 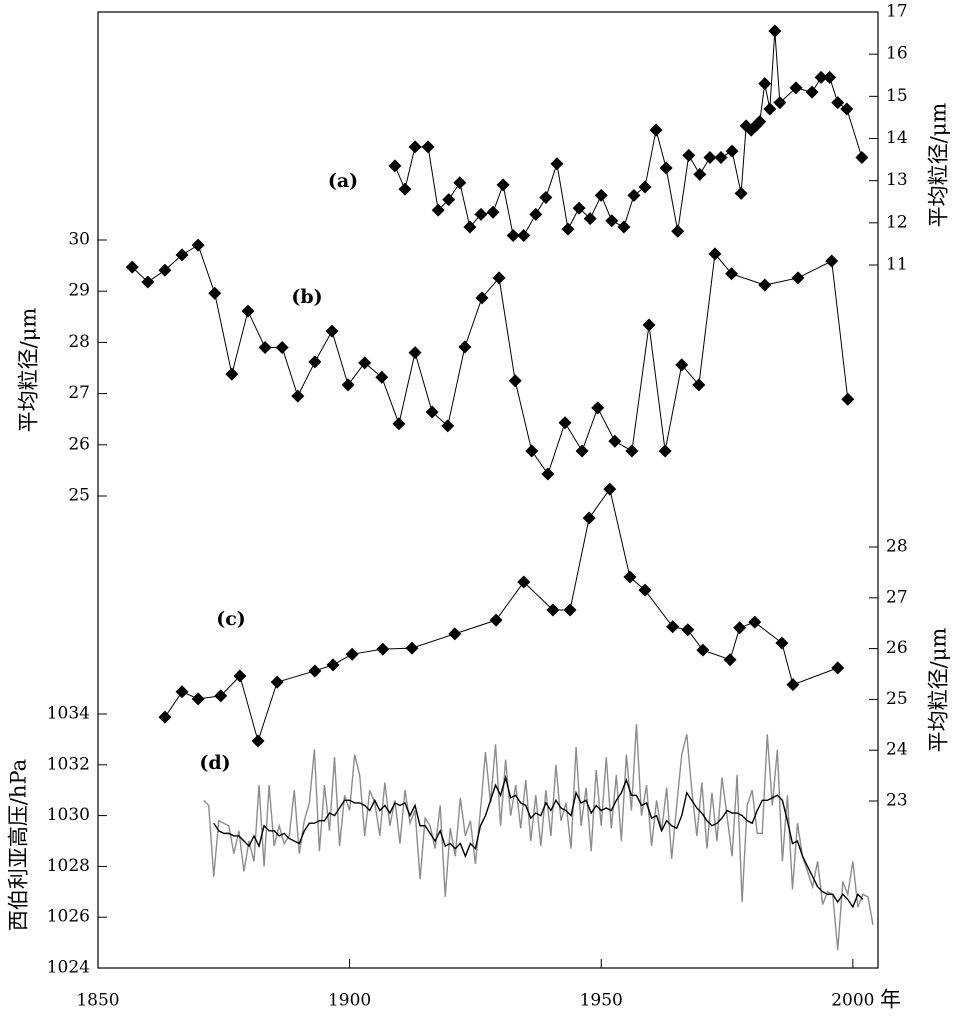 What do you see at coordinates (79, 240) in the screenshot?
I see `y-tick-label: 30` at bounding box center [79, 240].